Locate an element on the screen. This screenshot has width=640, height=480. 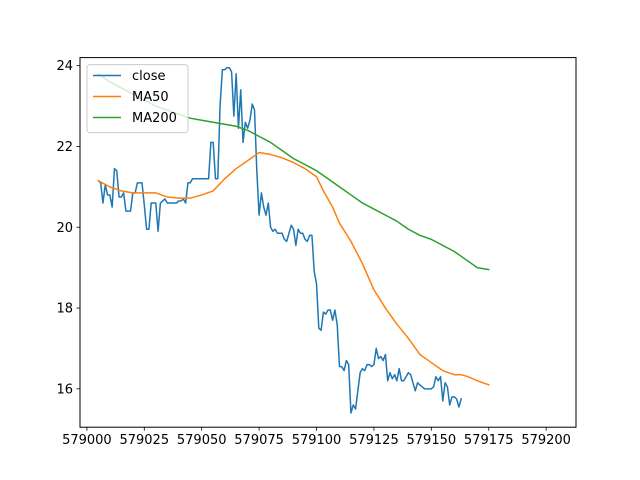
legend: close MA50 MA200 is located at coordinates (137, 99).